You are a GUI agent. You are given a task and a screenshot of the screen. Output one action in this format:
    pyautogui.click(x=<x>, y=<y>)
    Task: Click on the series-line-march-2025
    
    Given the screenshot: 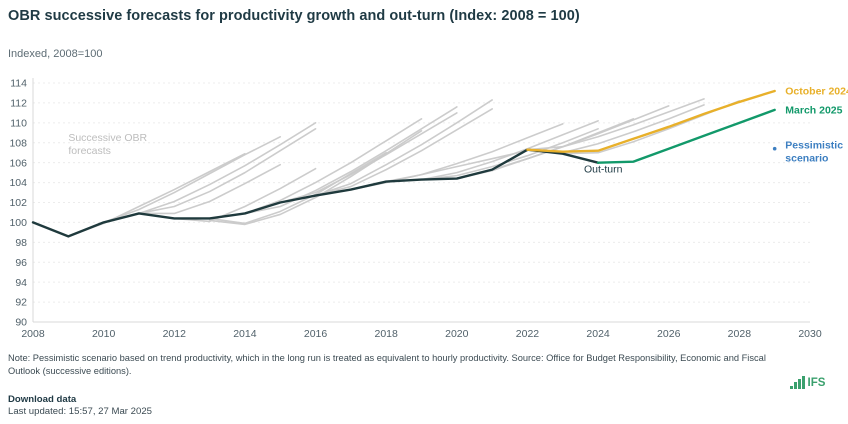 What is the action you would take?
    pyautogui.click(x=686, y=136)
    